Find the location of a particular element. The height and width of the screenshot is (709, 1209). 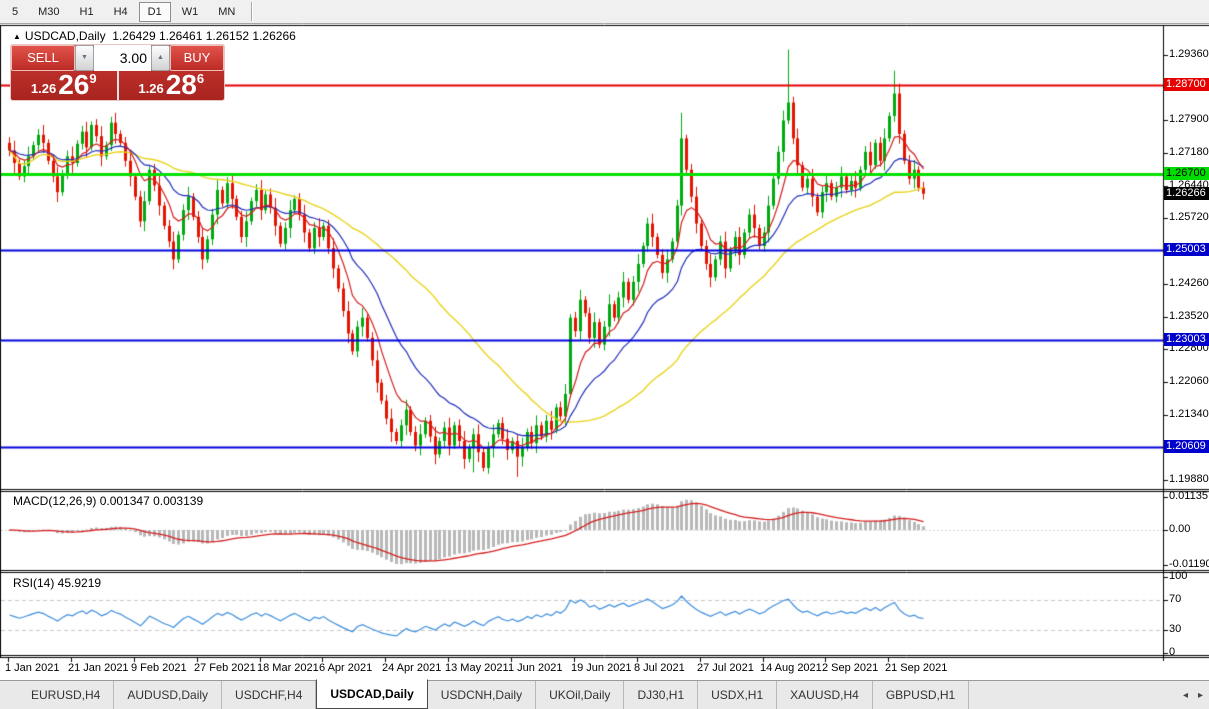

volume-decrease-button: ▼ is located at coordinates (84, 58).